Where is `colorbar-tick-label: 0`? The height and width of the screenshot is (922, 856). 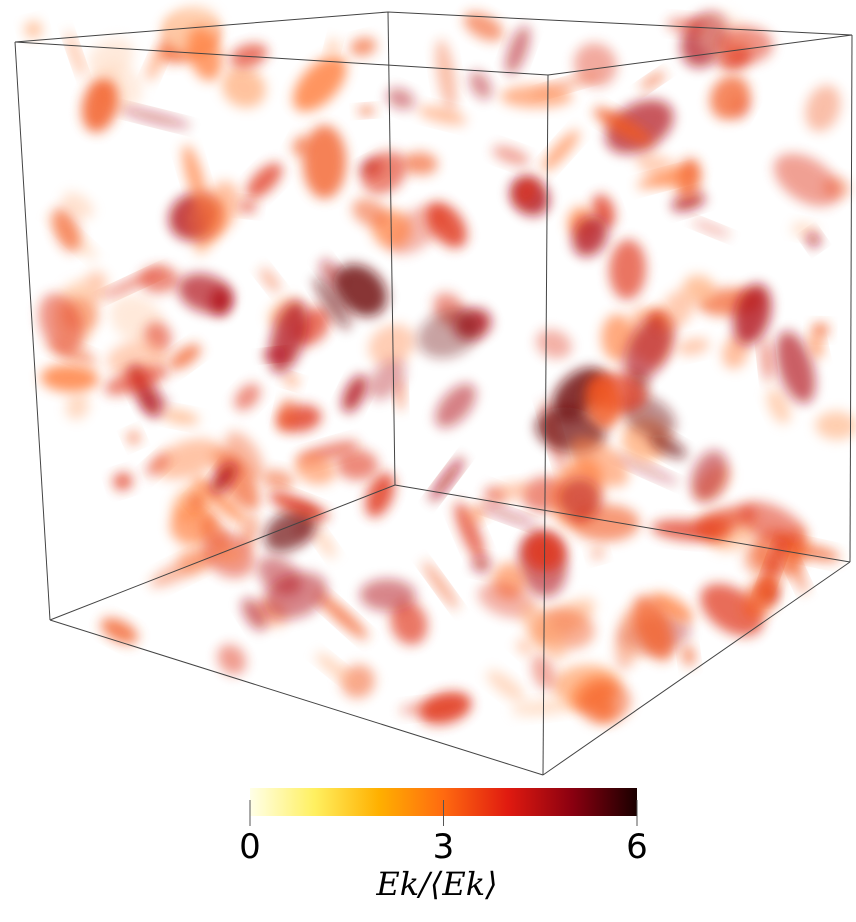 colorbar-tick-label: 0 is located at coordinates (250, 847).